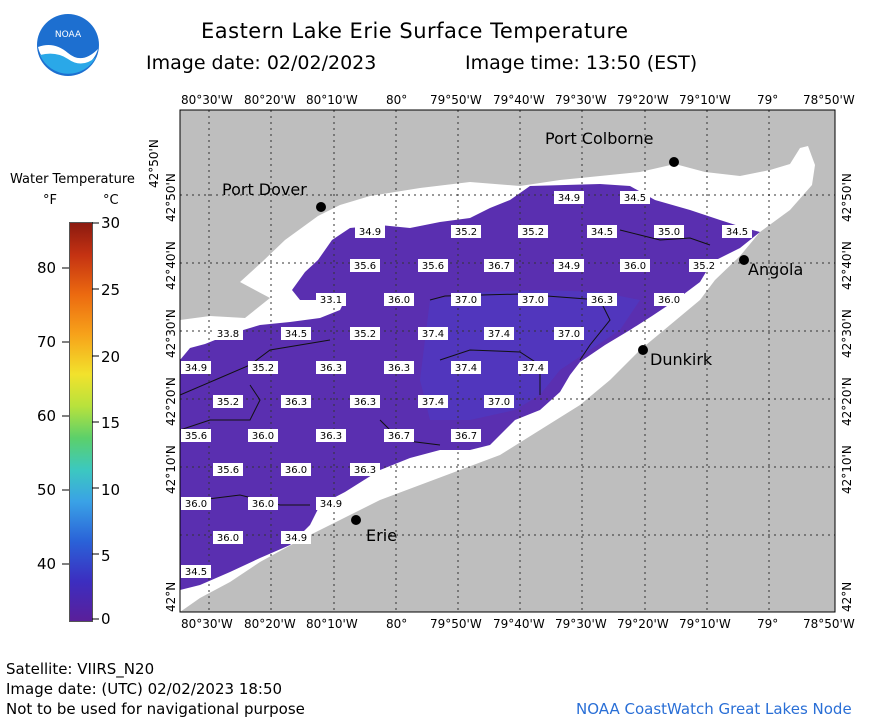 This screenshot has width=875, height=724. What do you see at coordinates (207, 624) in the screenshot?
I see `lon-bottom-label: 80°30'W` at bounding box center [207, 624].